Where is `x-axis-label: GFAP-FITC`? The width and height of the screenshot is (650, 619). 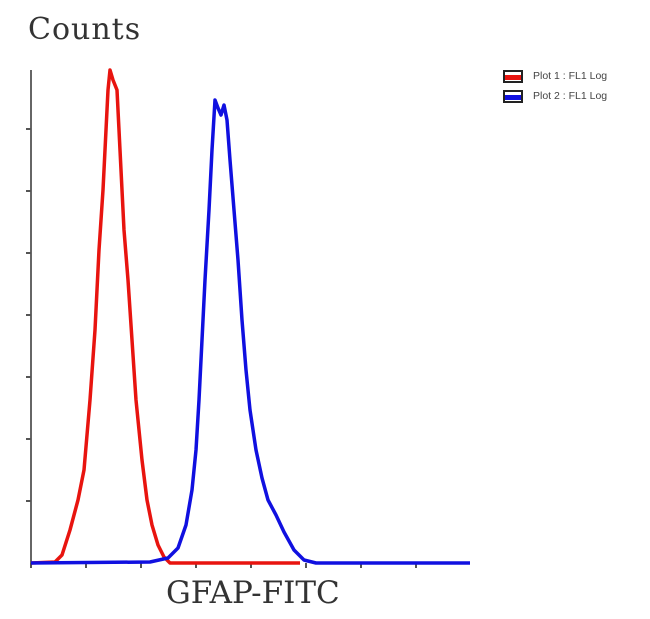
x-axis-label: GFAP-FITC is located at coordinates (253, 593).